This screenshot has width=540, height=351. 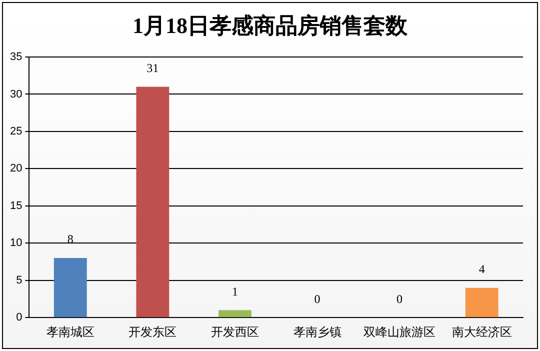 I want to click on chart-title: 1月18日孝感商品房销售套数, so click(x=270, y=26).